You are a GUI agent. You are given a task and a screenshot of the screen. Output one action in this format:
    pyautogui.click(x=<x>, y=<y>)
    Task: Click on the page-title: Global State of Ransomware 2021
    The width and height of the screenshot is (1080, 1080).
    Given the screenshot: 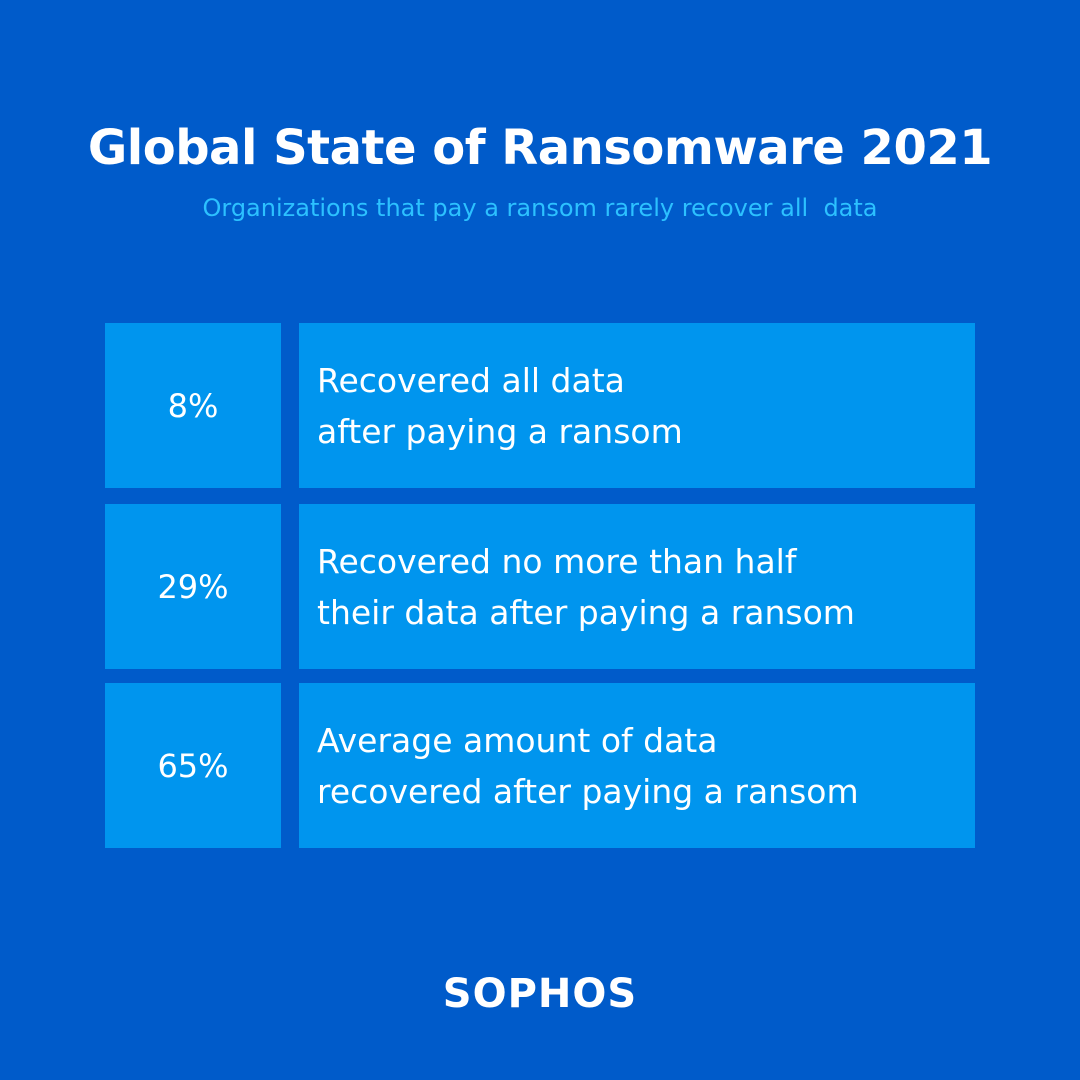 What is the action you would take?
    pyautogui.click(x=540, y=148)
    